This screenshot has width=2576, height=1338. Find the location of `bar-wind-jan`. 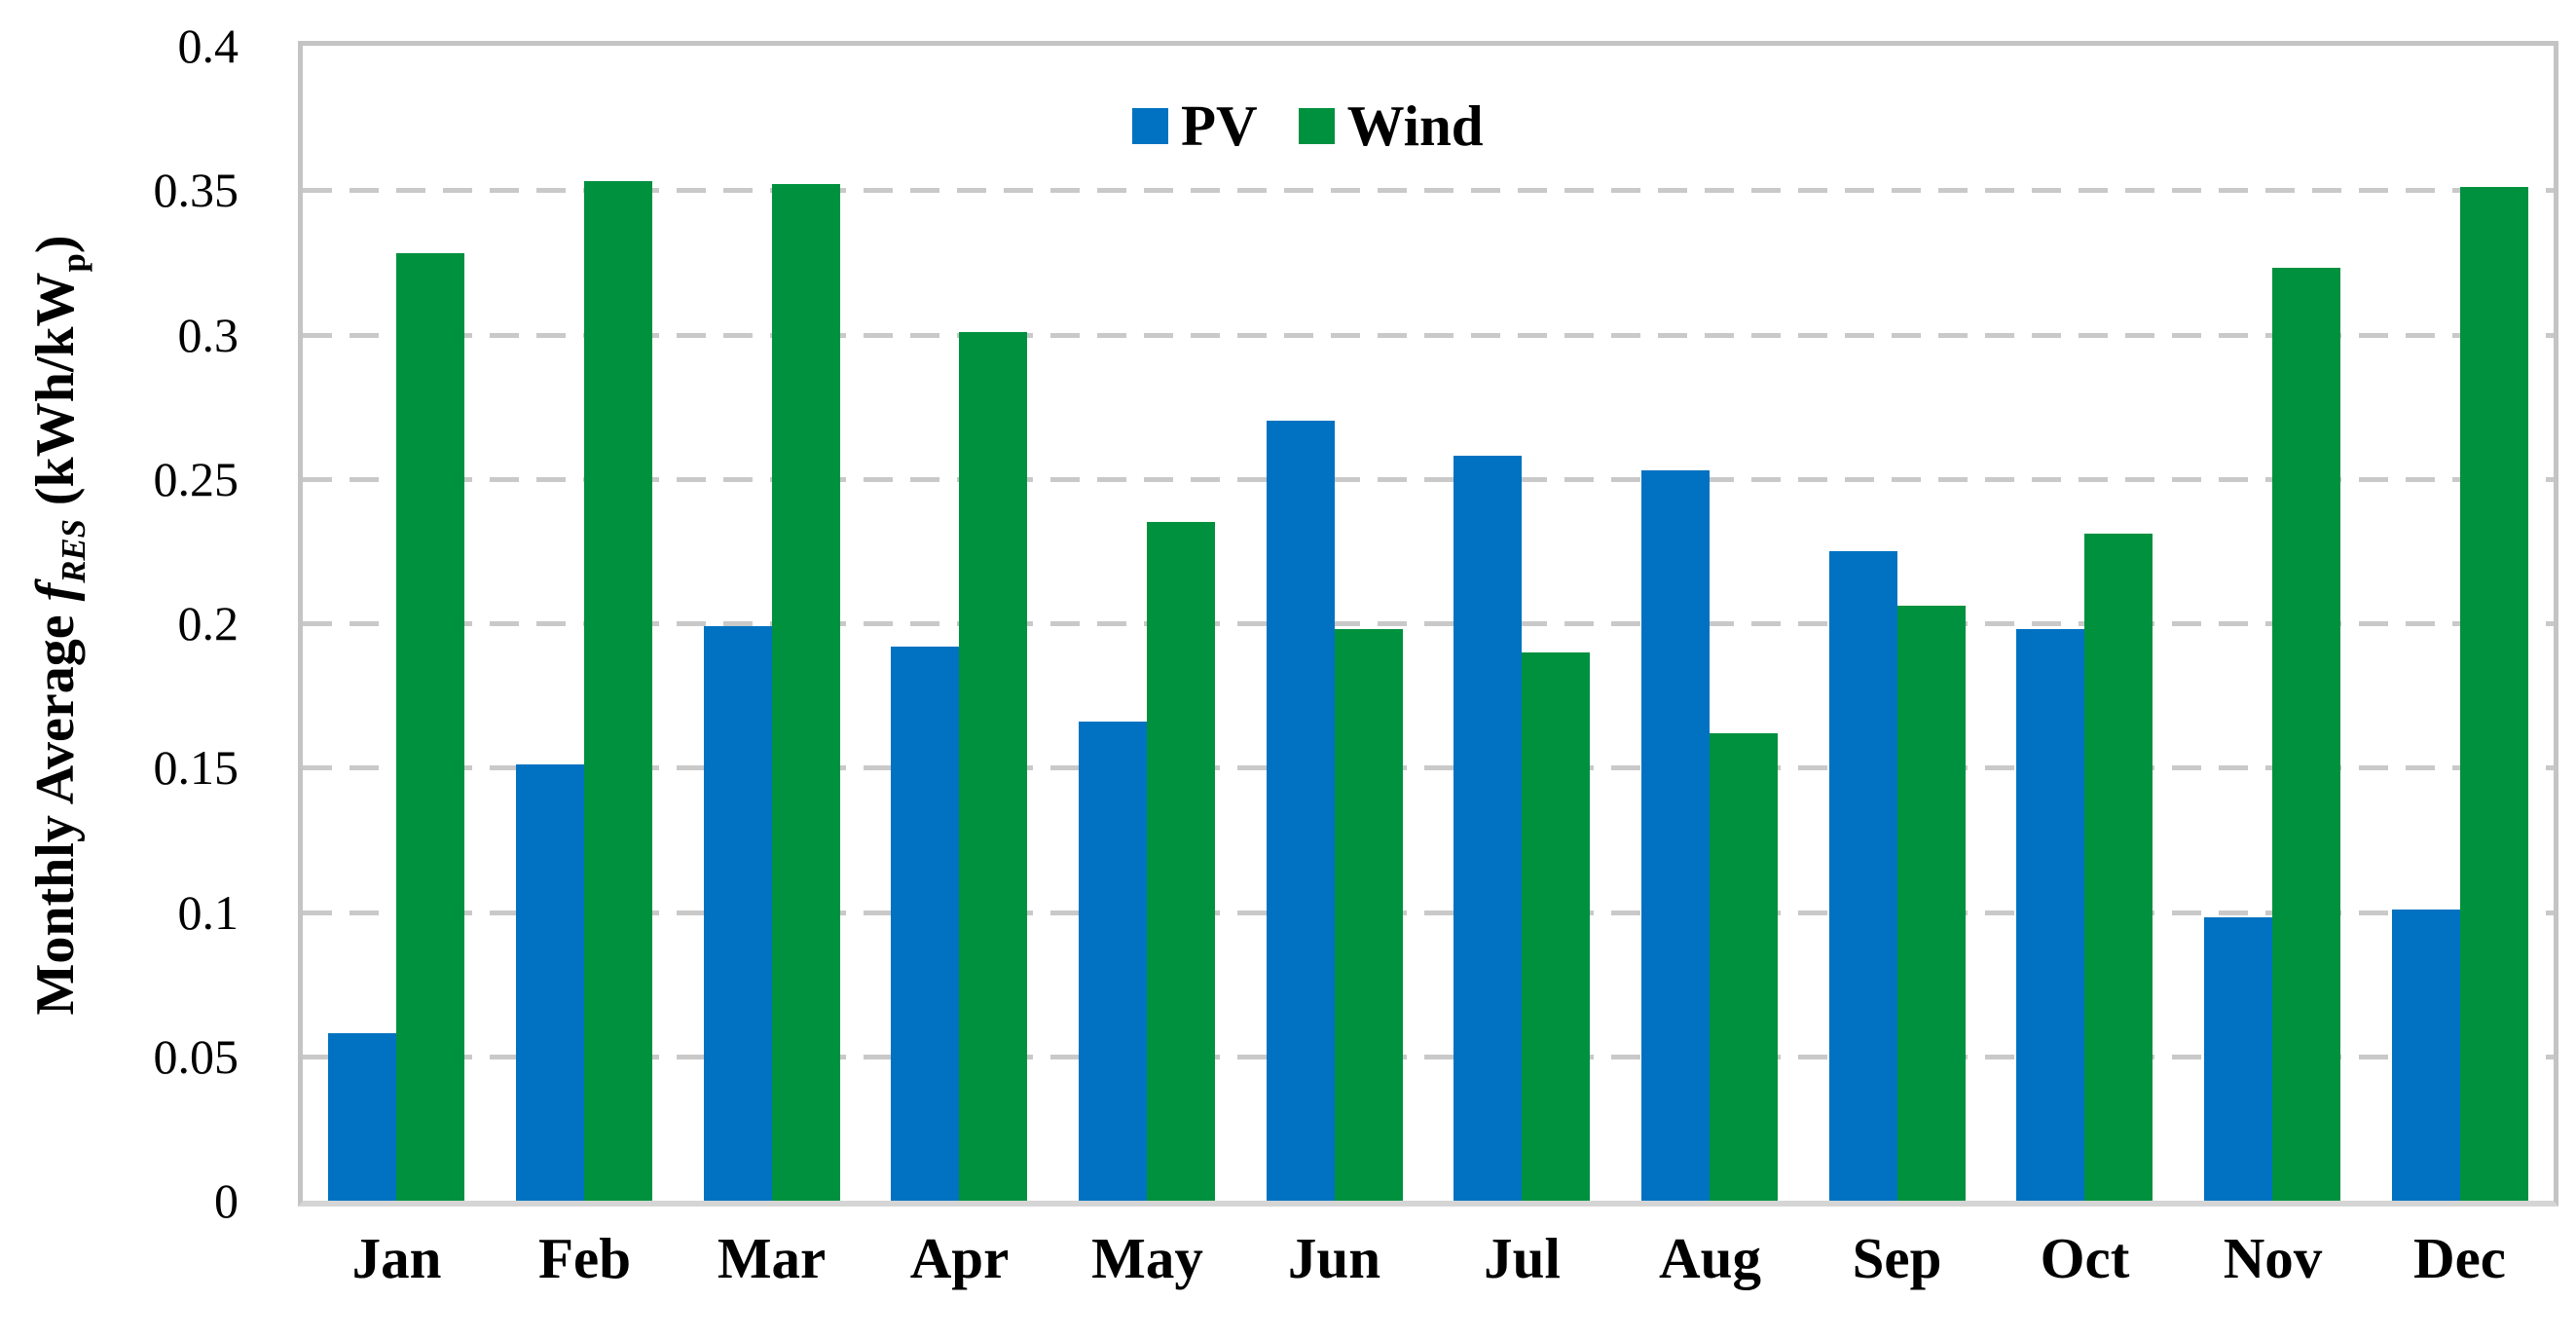

bar-wind-jan is located at coordinates (430, 727).